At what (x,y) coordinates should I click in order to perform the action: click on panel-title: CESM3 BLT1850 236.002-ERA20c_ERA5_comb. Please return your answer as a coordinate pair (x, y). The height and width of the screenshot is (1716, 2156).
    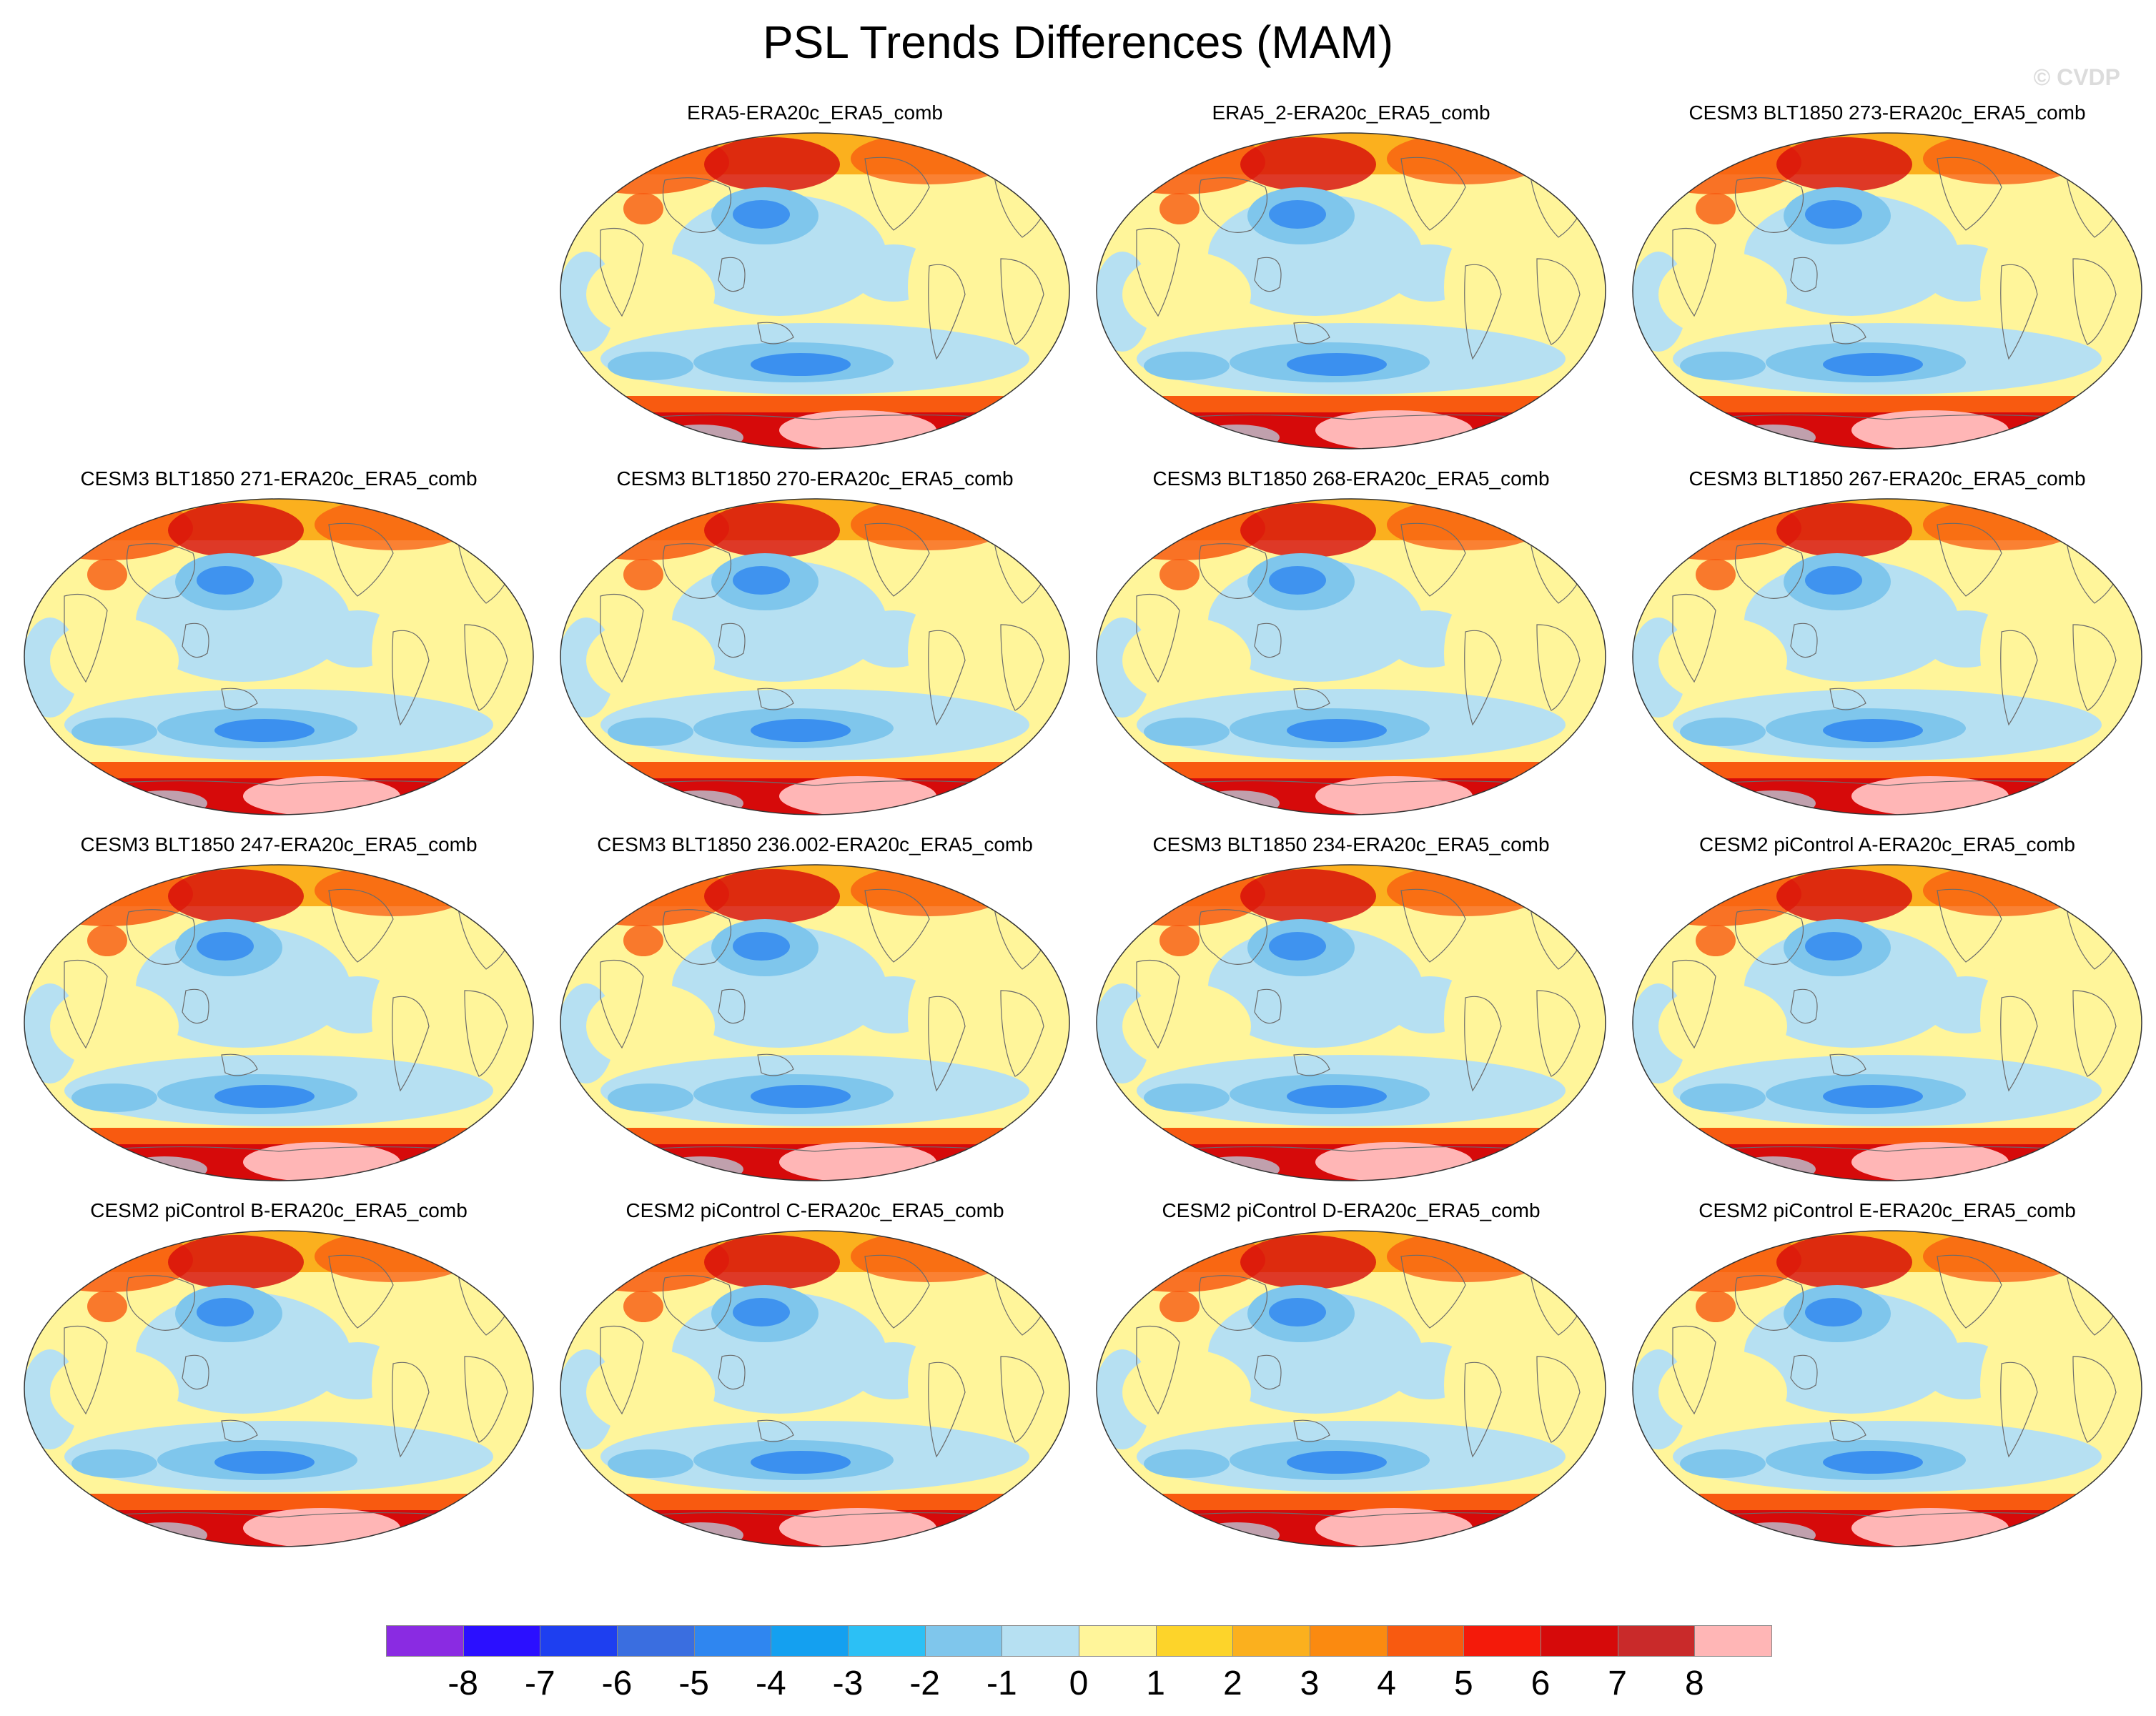
    Looking at the image, I should click on (815, 844).